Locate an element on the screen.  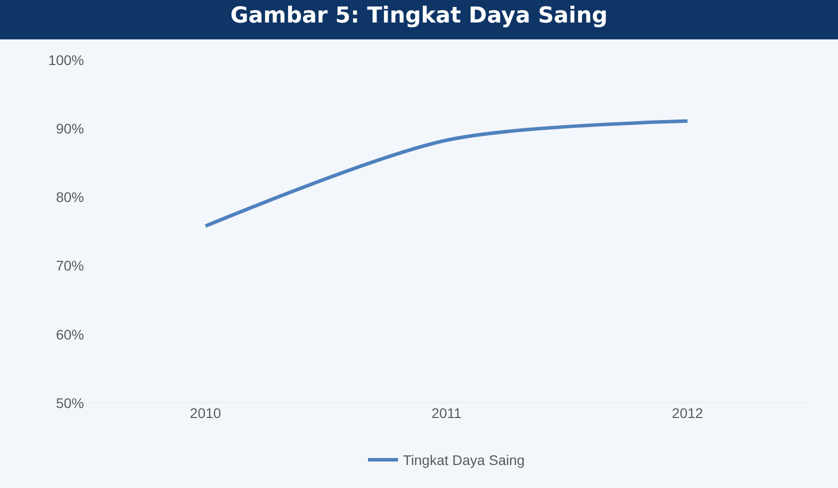
chart-title: Gambar 5: Tingkat Daya Saing is located at coordinates (419, 16).